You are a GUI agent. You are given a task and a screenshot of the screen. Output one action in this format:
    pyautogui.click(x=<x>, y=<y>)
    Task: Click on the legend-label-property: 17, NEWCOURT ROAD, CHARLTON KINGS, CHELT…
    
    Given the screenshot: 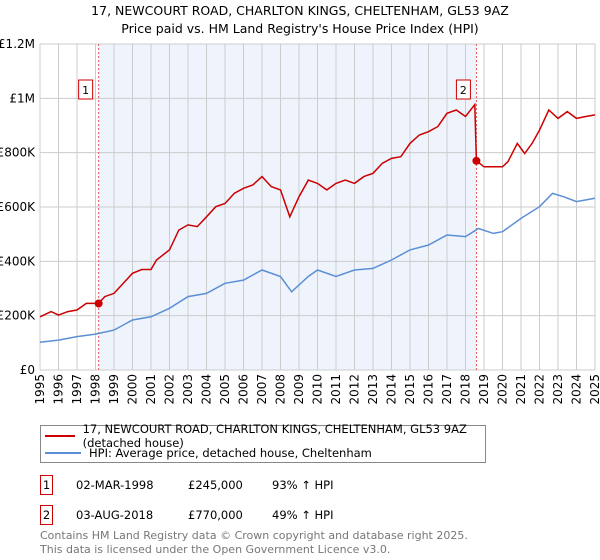 What is the action you would take?
    pyautogui.click(x=274, y=436)
    